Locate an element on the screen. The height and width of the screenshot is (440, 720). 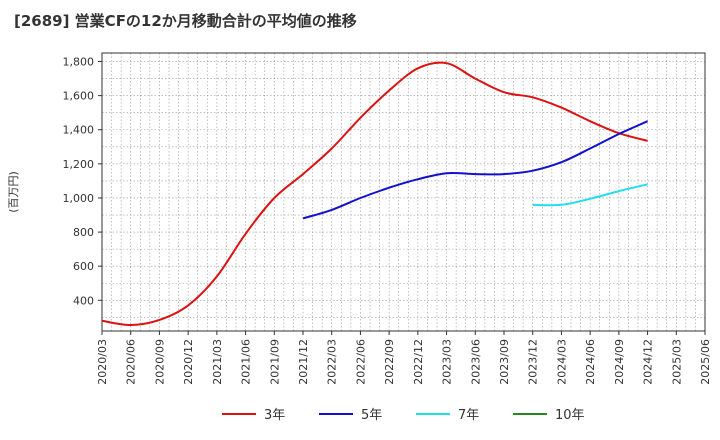
x-tick-label: 2020/03 is located at coordinates (102, 362).